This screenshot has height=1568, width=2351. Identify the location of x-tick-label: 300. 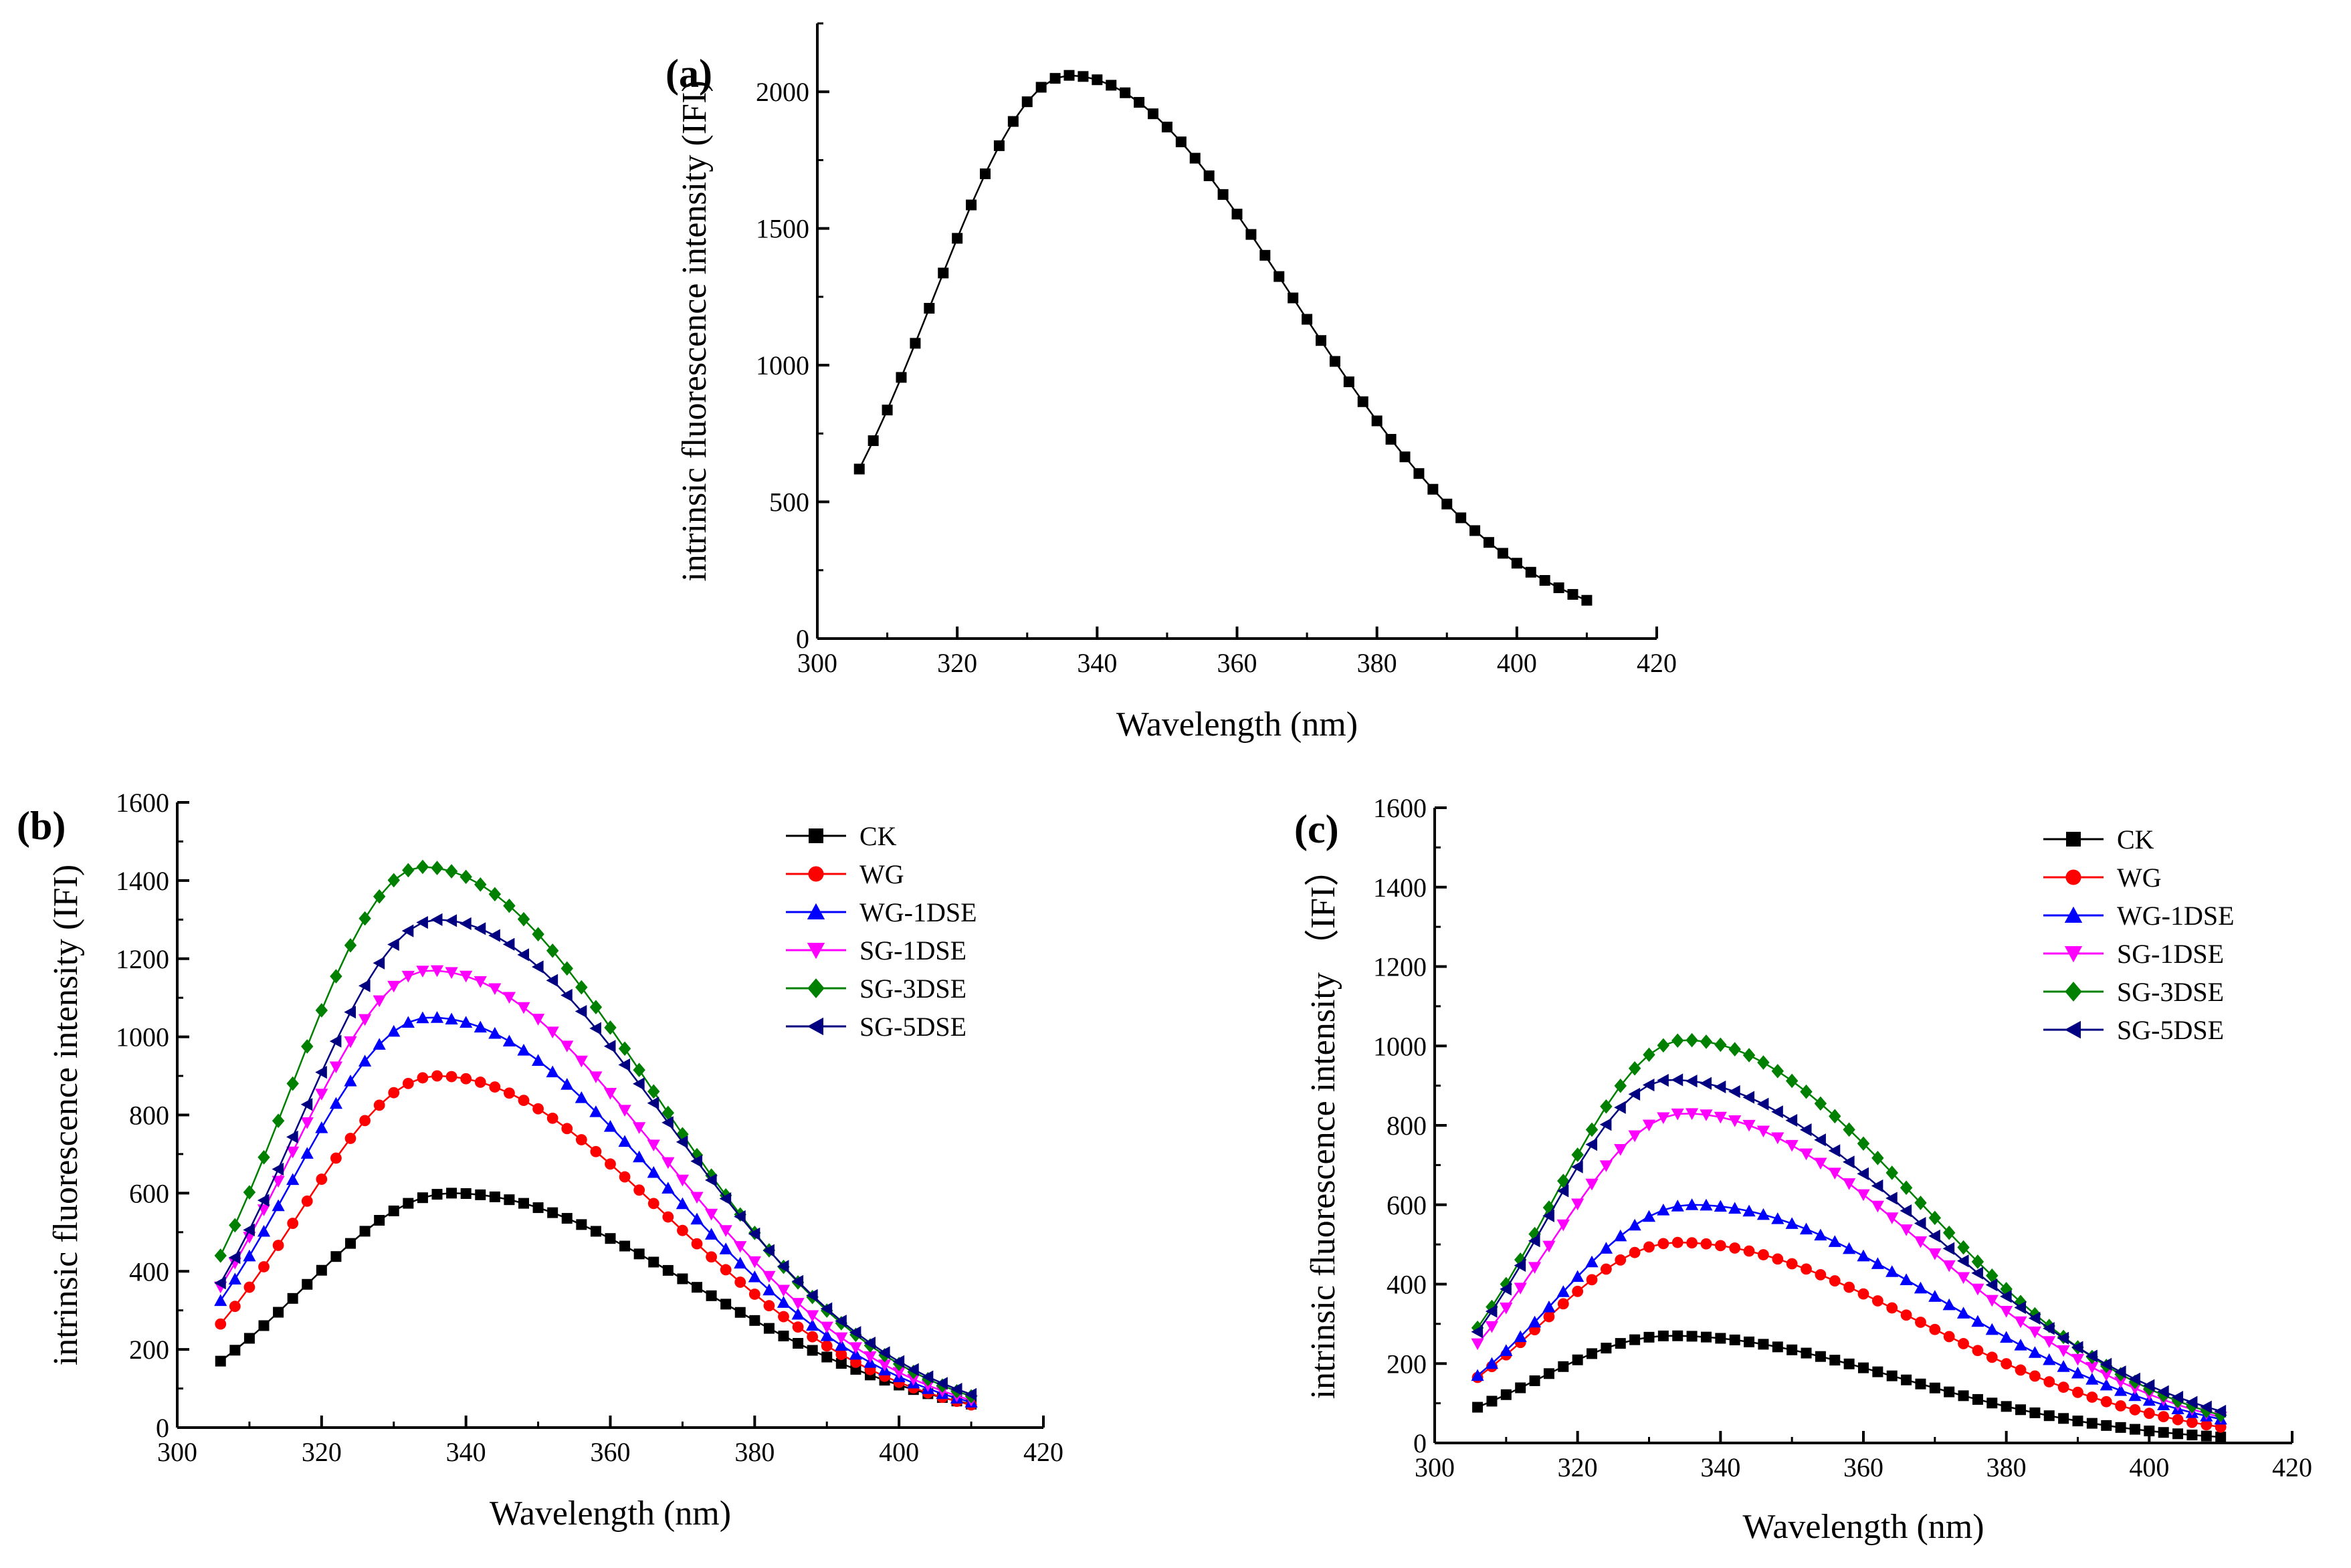
(817, 663).